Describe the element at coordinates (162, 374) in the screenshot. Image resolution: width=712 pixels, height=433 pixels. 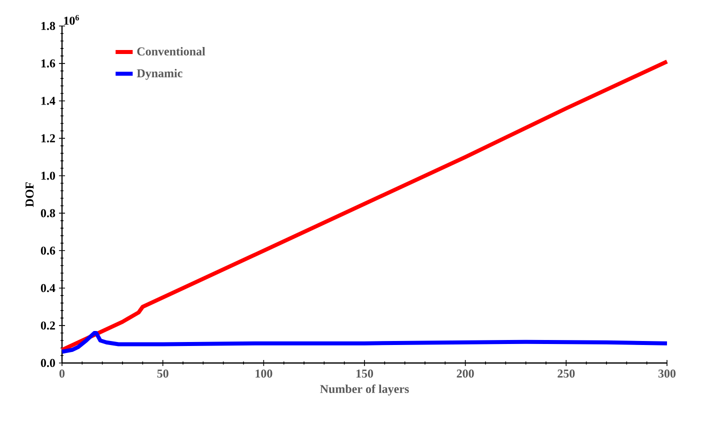
I see `x-tick-label: 50` at that location.